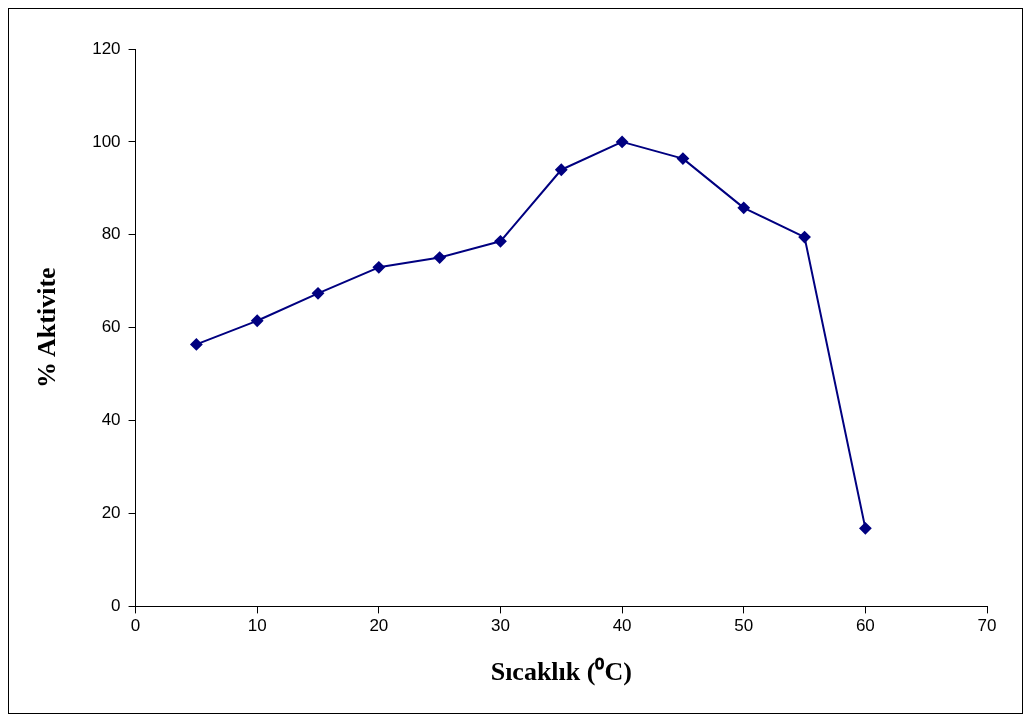  I want to click on x-tick-label: 30, so click(500, 626).